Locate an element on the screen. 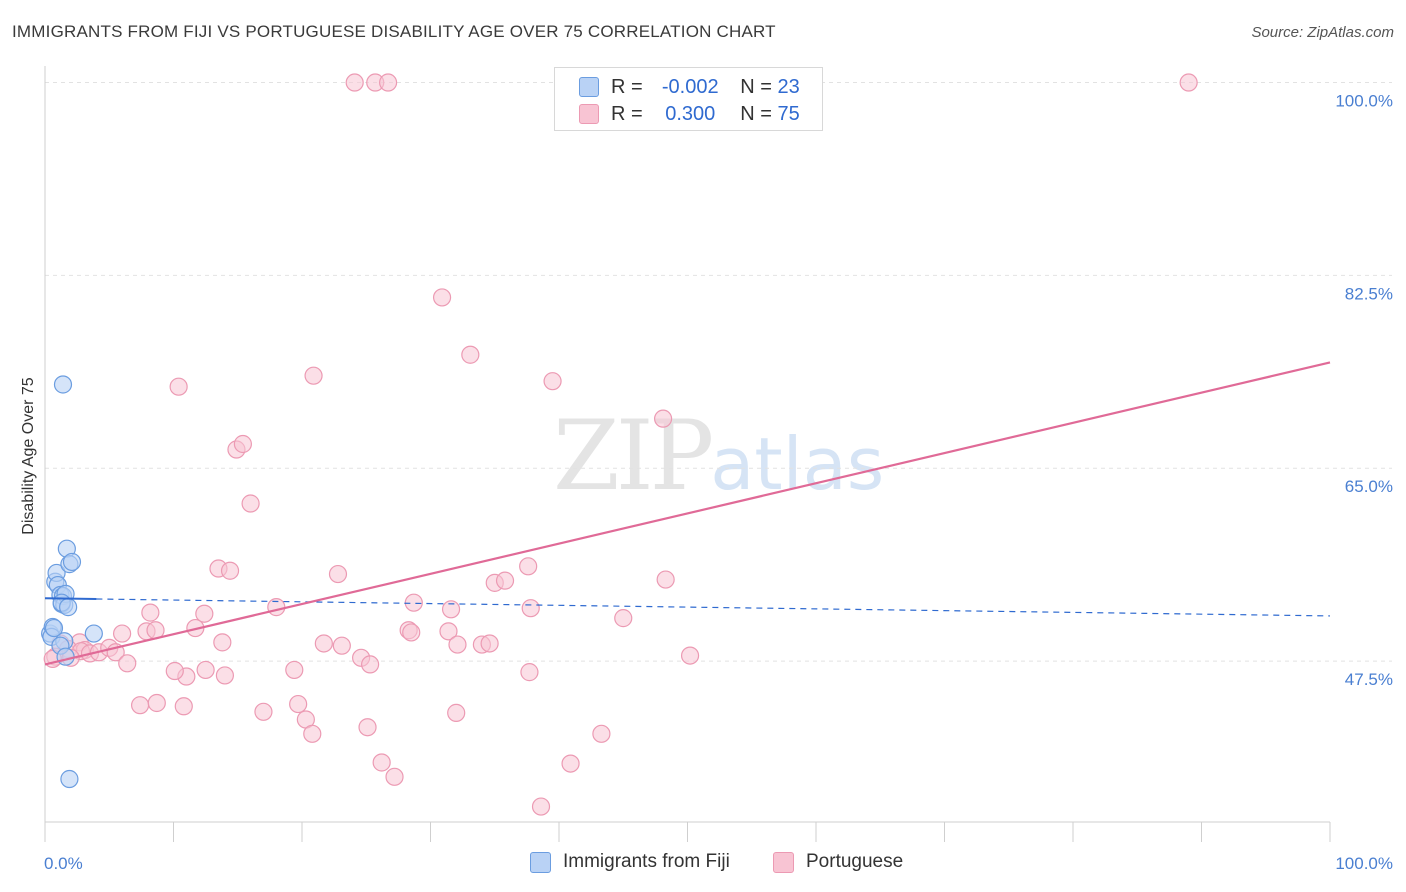  legend-row-fiji: R = -0.002 N = 23 is located at coordinates (689, 87).